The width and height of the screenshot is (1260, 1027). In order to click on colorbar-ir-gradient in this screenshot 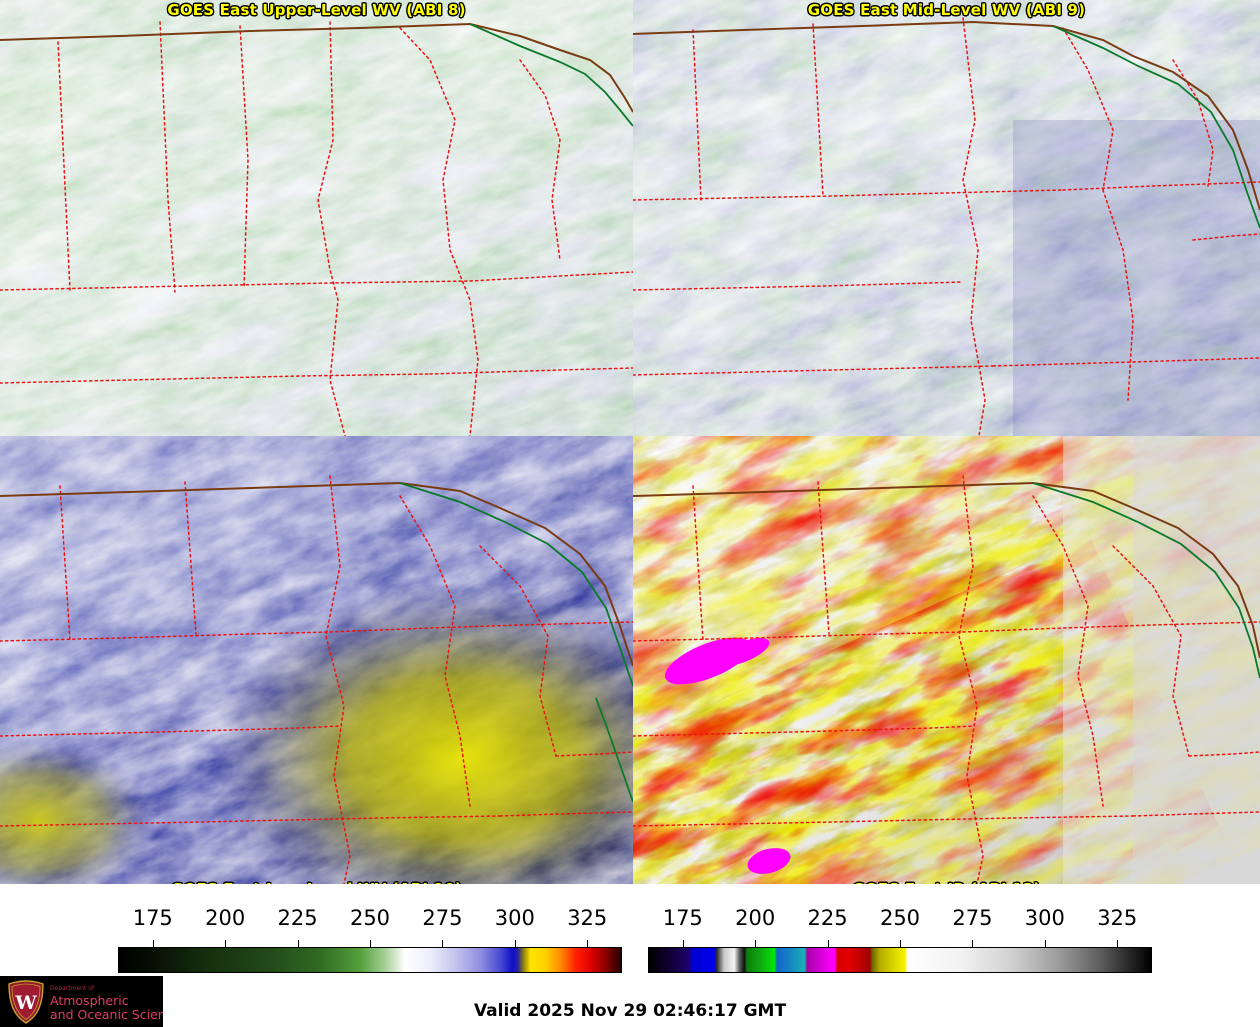, I will do `click(900, 960)`.